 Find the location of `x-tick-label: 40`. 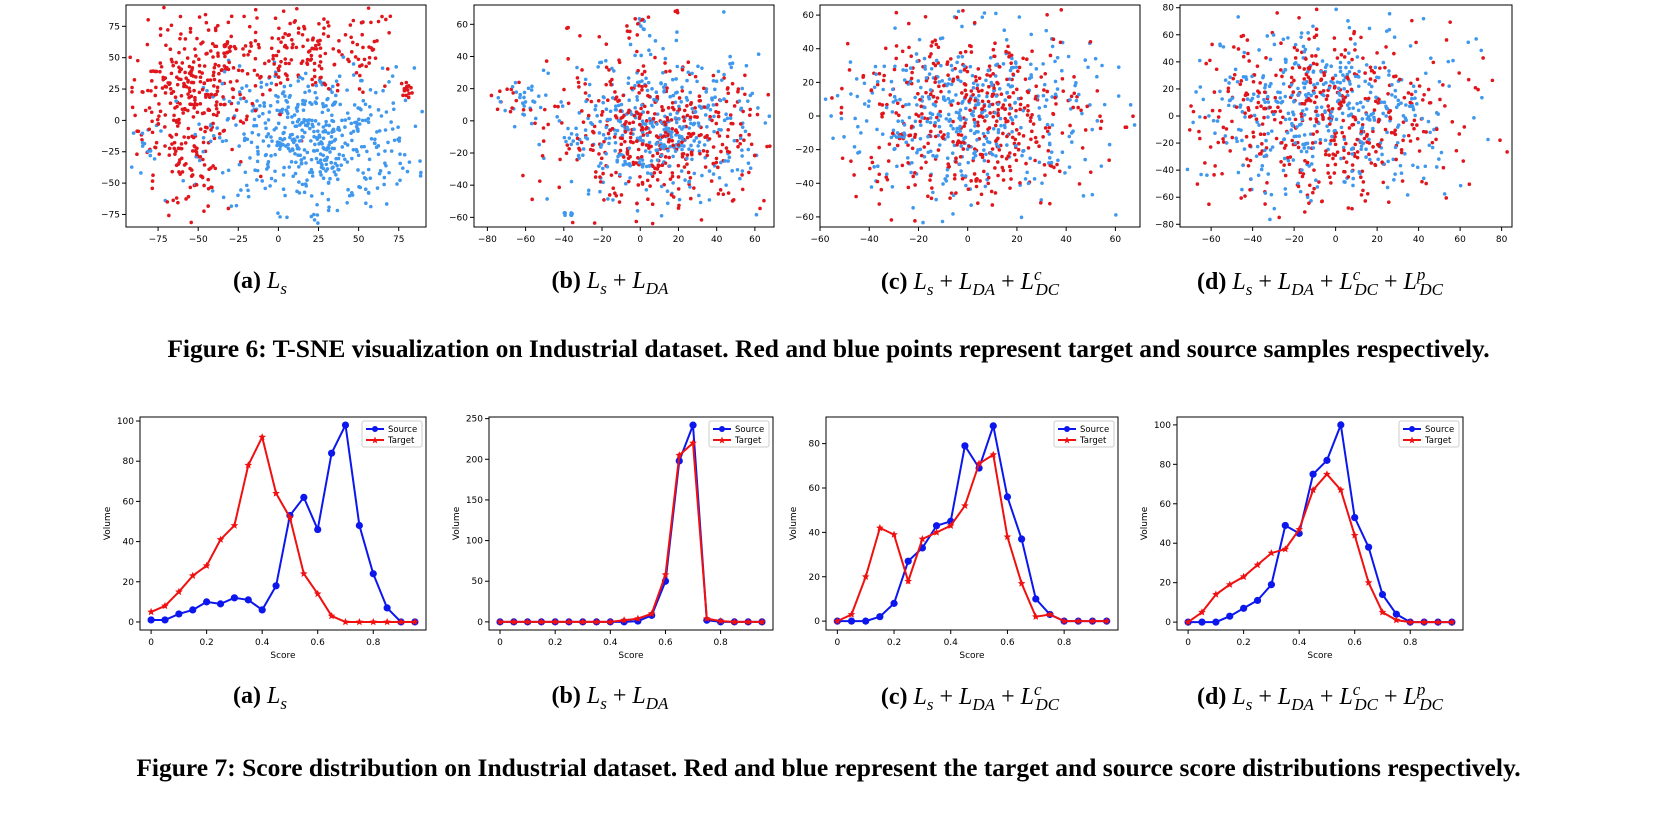

x-tick-label: 40 is located at coordinates (1066, 240).